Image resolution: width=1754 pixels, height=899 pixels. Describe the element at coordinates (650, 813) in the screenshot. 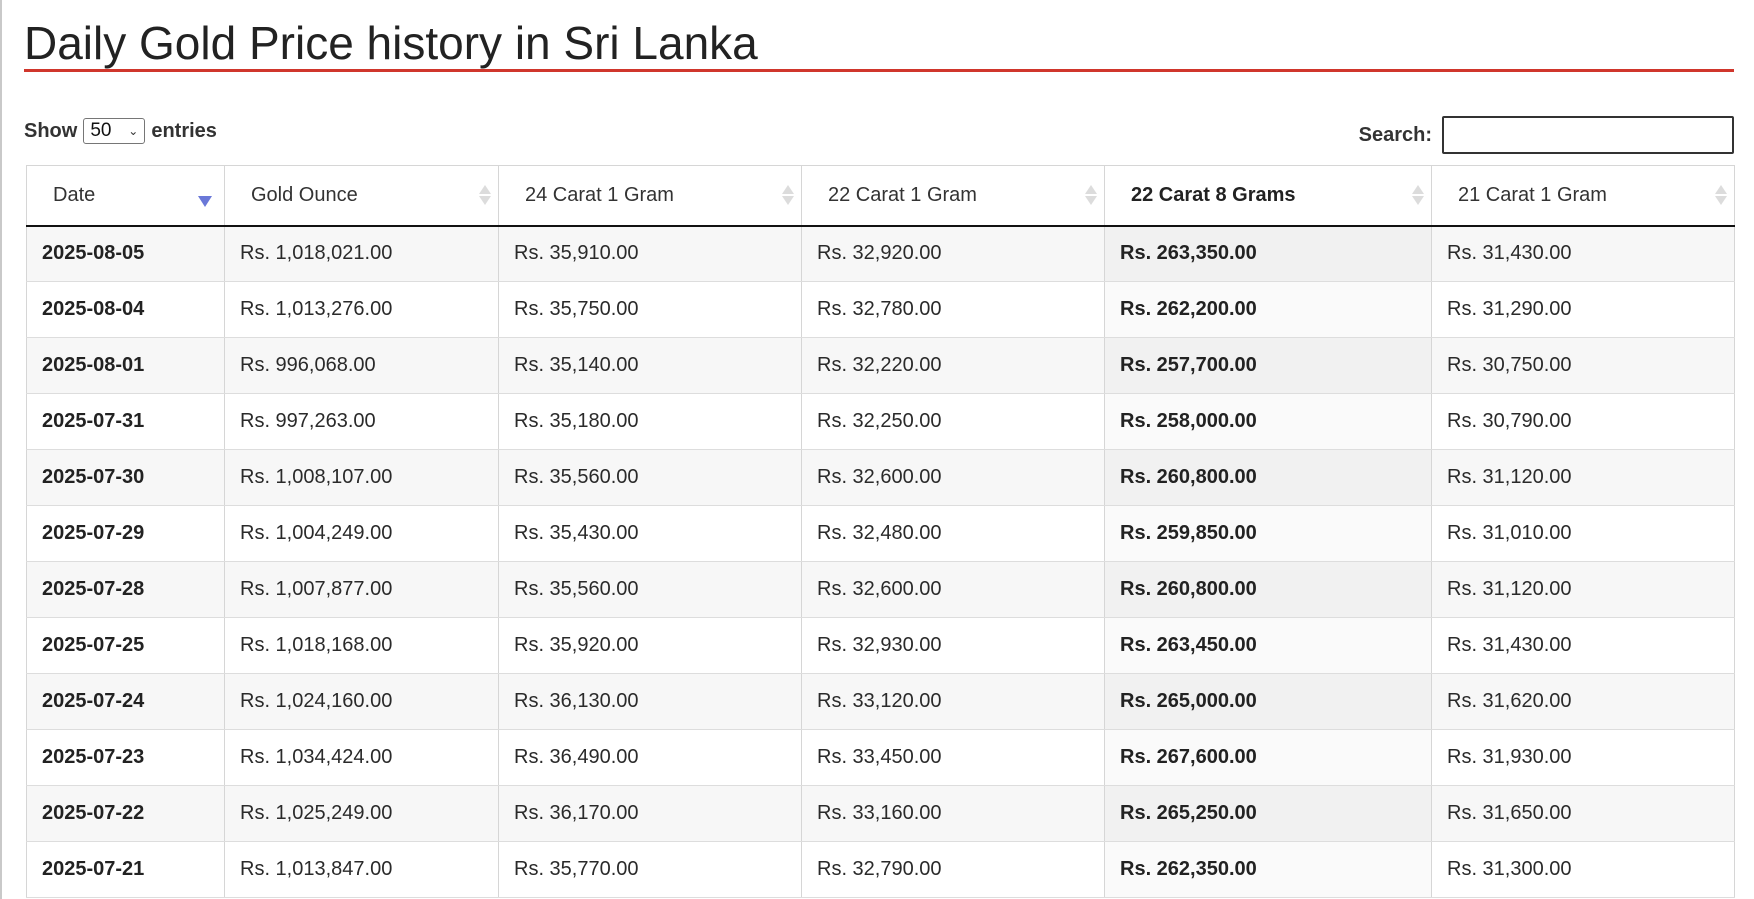

I see `carat24-1g-cell: Rs. 36,170.00` at that location.